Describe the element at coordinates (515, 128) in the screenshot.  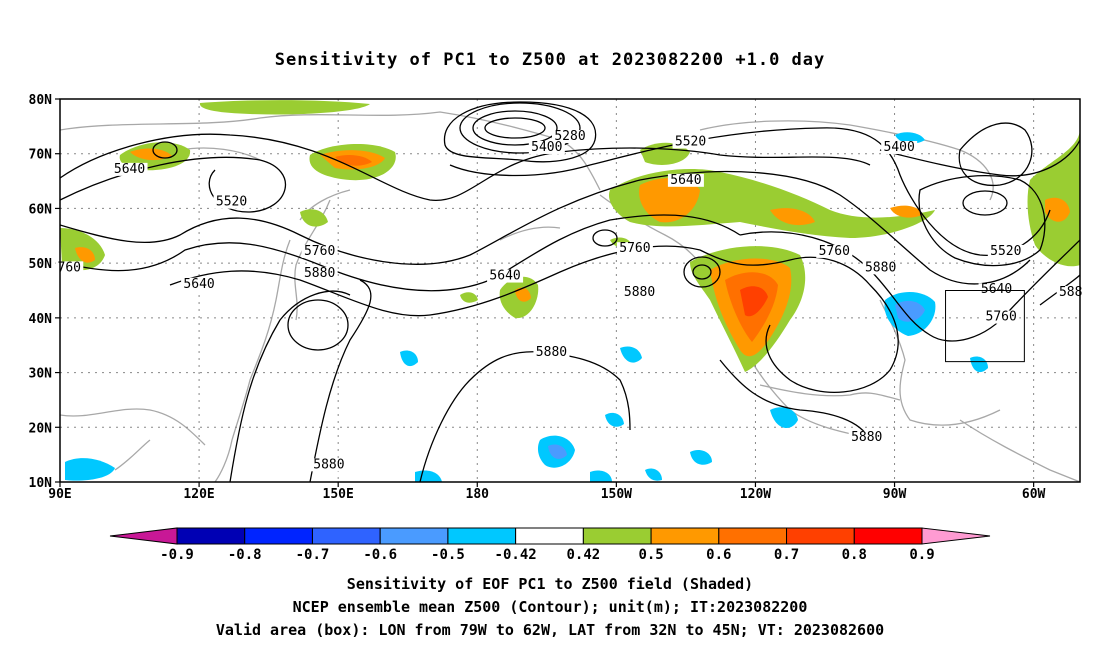
I see `contour-5280-low` at that location.